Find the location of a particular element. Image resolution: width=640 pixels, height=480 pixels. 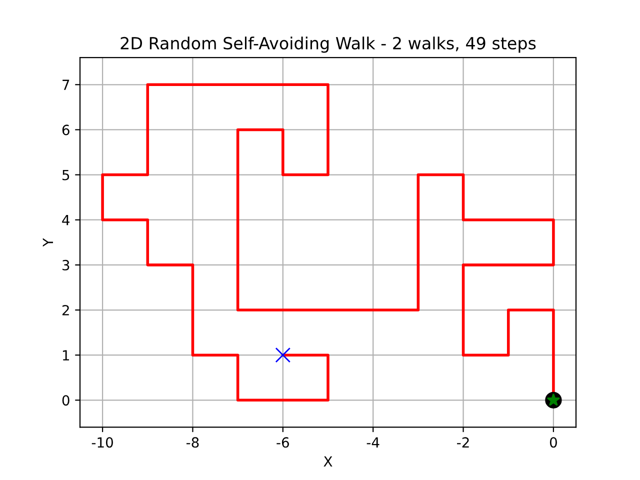

chart-title: 2D Random Self-Avoiding Walk - 2 walks, 49 steps is located at coordinates (328, 44).